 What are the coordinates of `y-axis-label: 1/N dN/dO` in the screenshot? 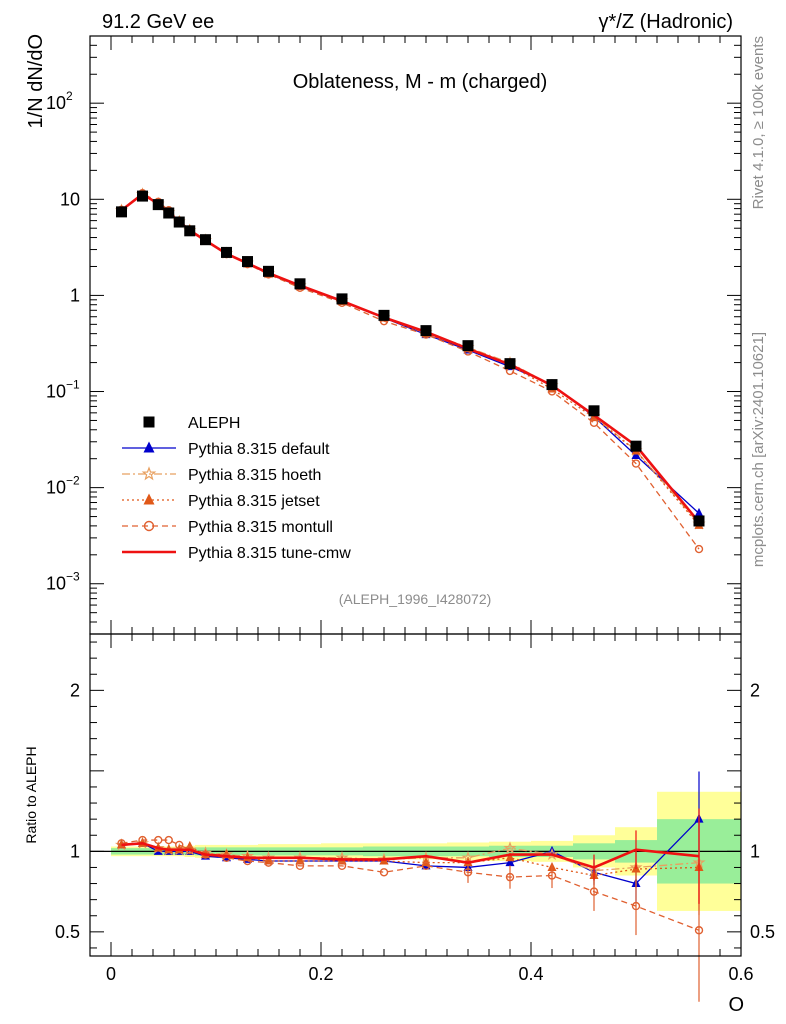 It's located at (36, 81).